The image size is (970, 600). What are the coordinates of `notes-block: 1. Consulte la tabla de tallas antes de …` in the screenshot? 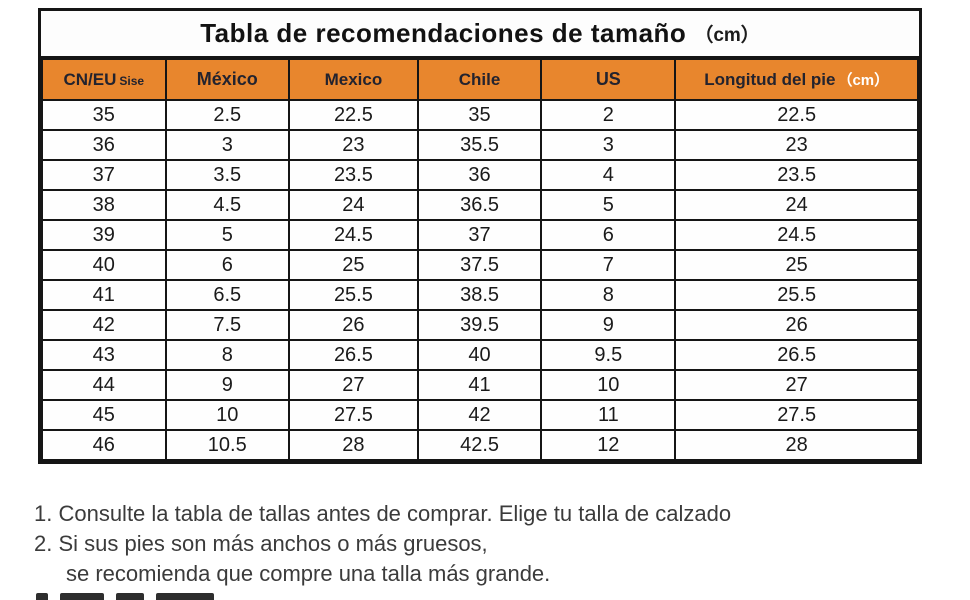 It's located at (497, 544).